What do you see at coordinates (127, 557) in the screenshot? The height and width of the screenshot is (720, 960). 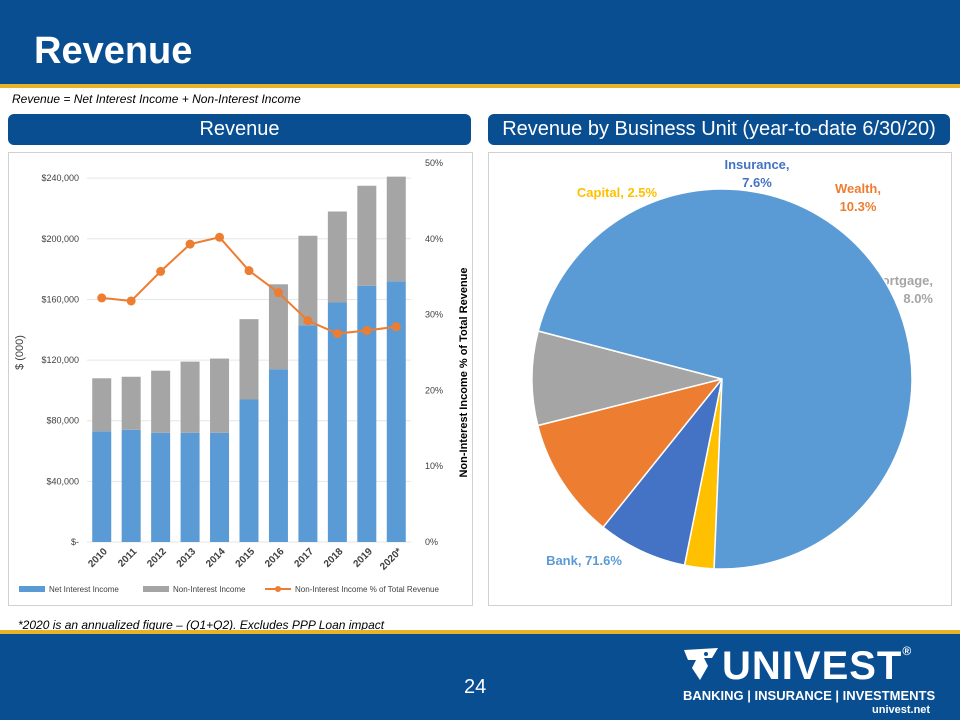 I see `x-tick-label: 2011` at bounding box center [127, 557].